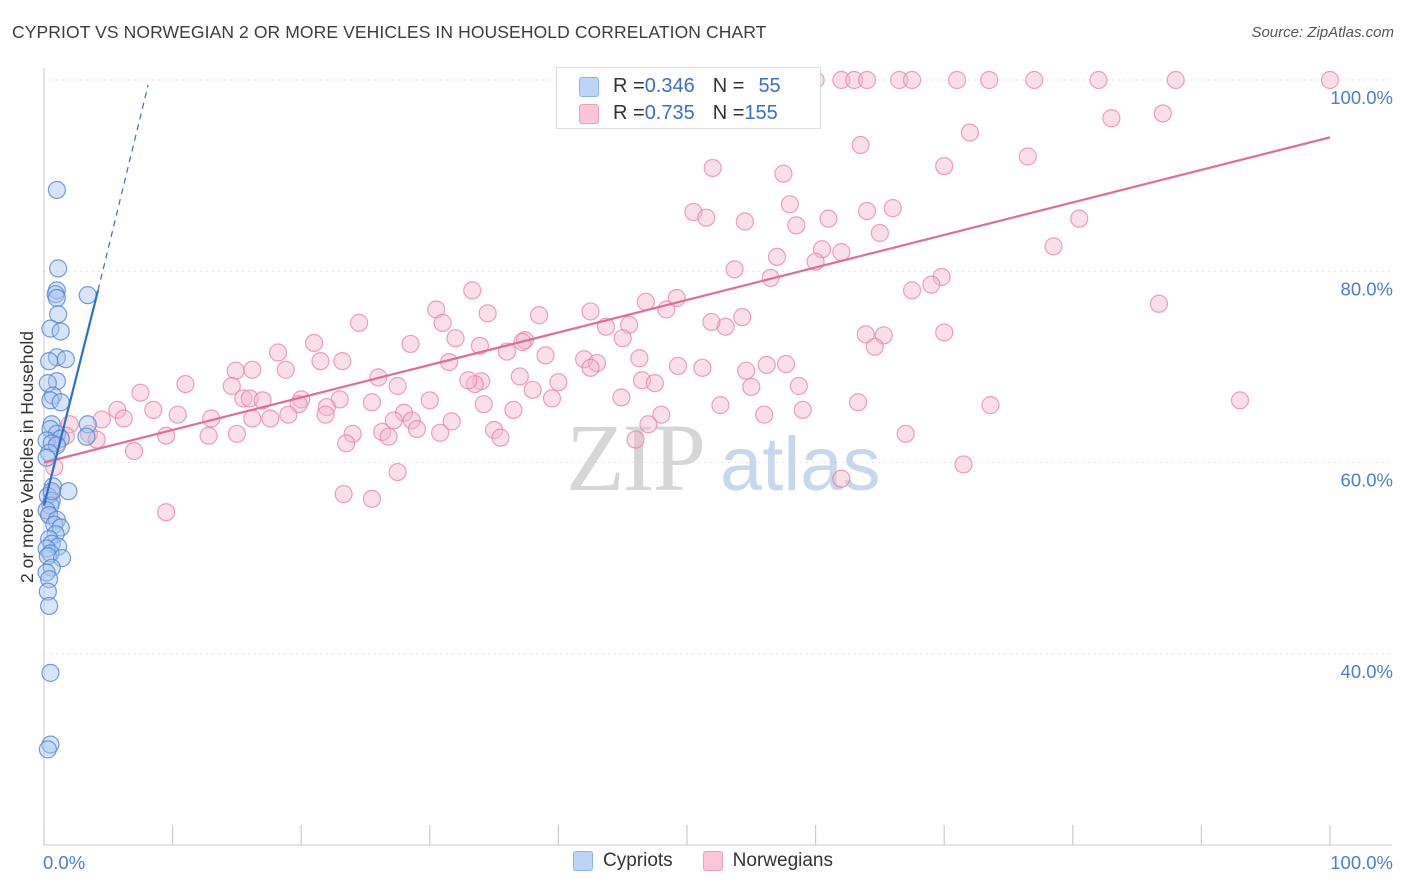  I want to click on cypriots-trendline-extension, so click(123, 187).